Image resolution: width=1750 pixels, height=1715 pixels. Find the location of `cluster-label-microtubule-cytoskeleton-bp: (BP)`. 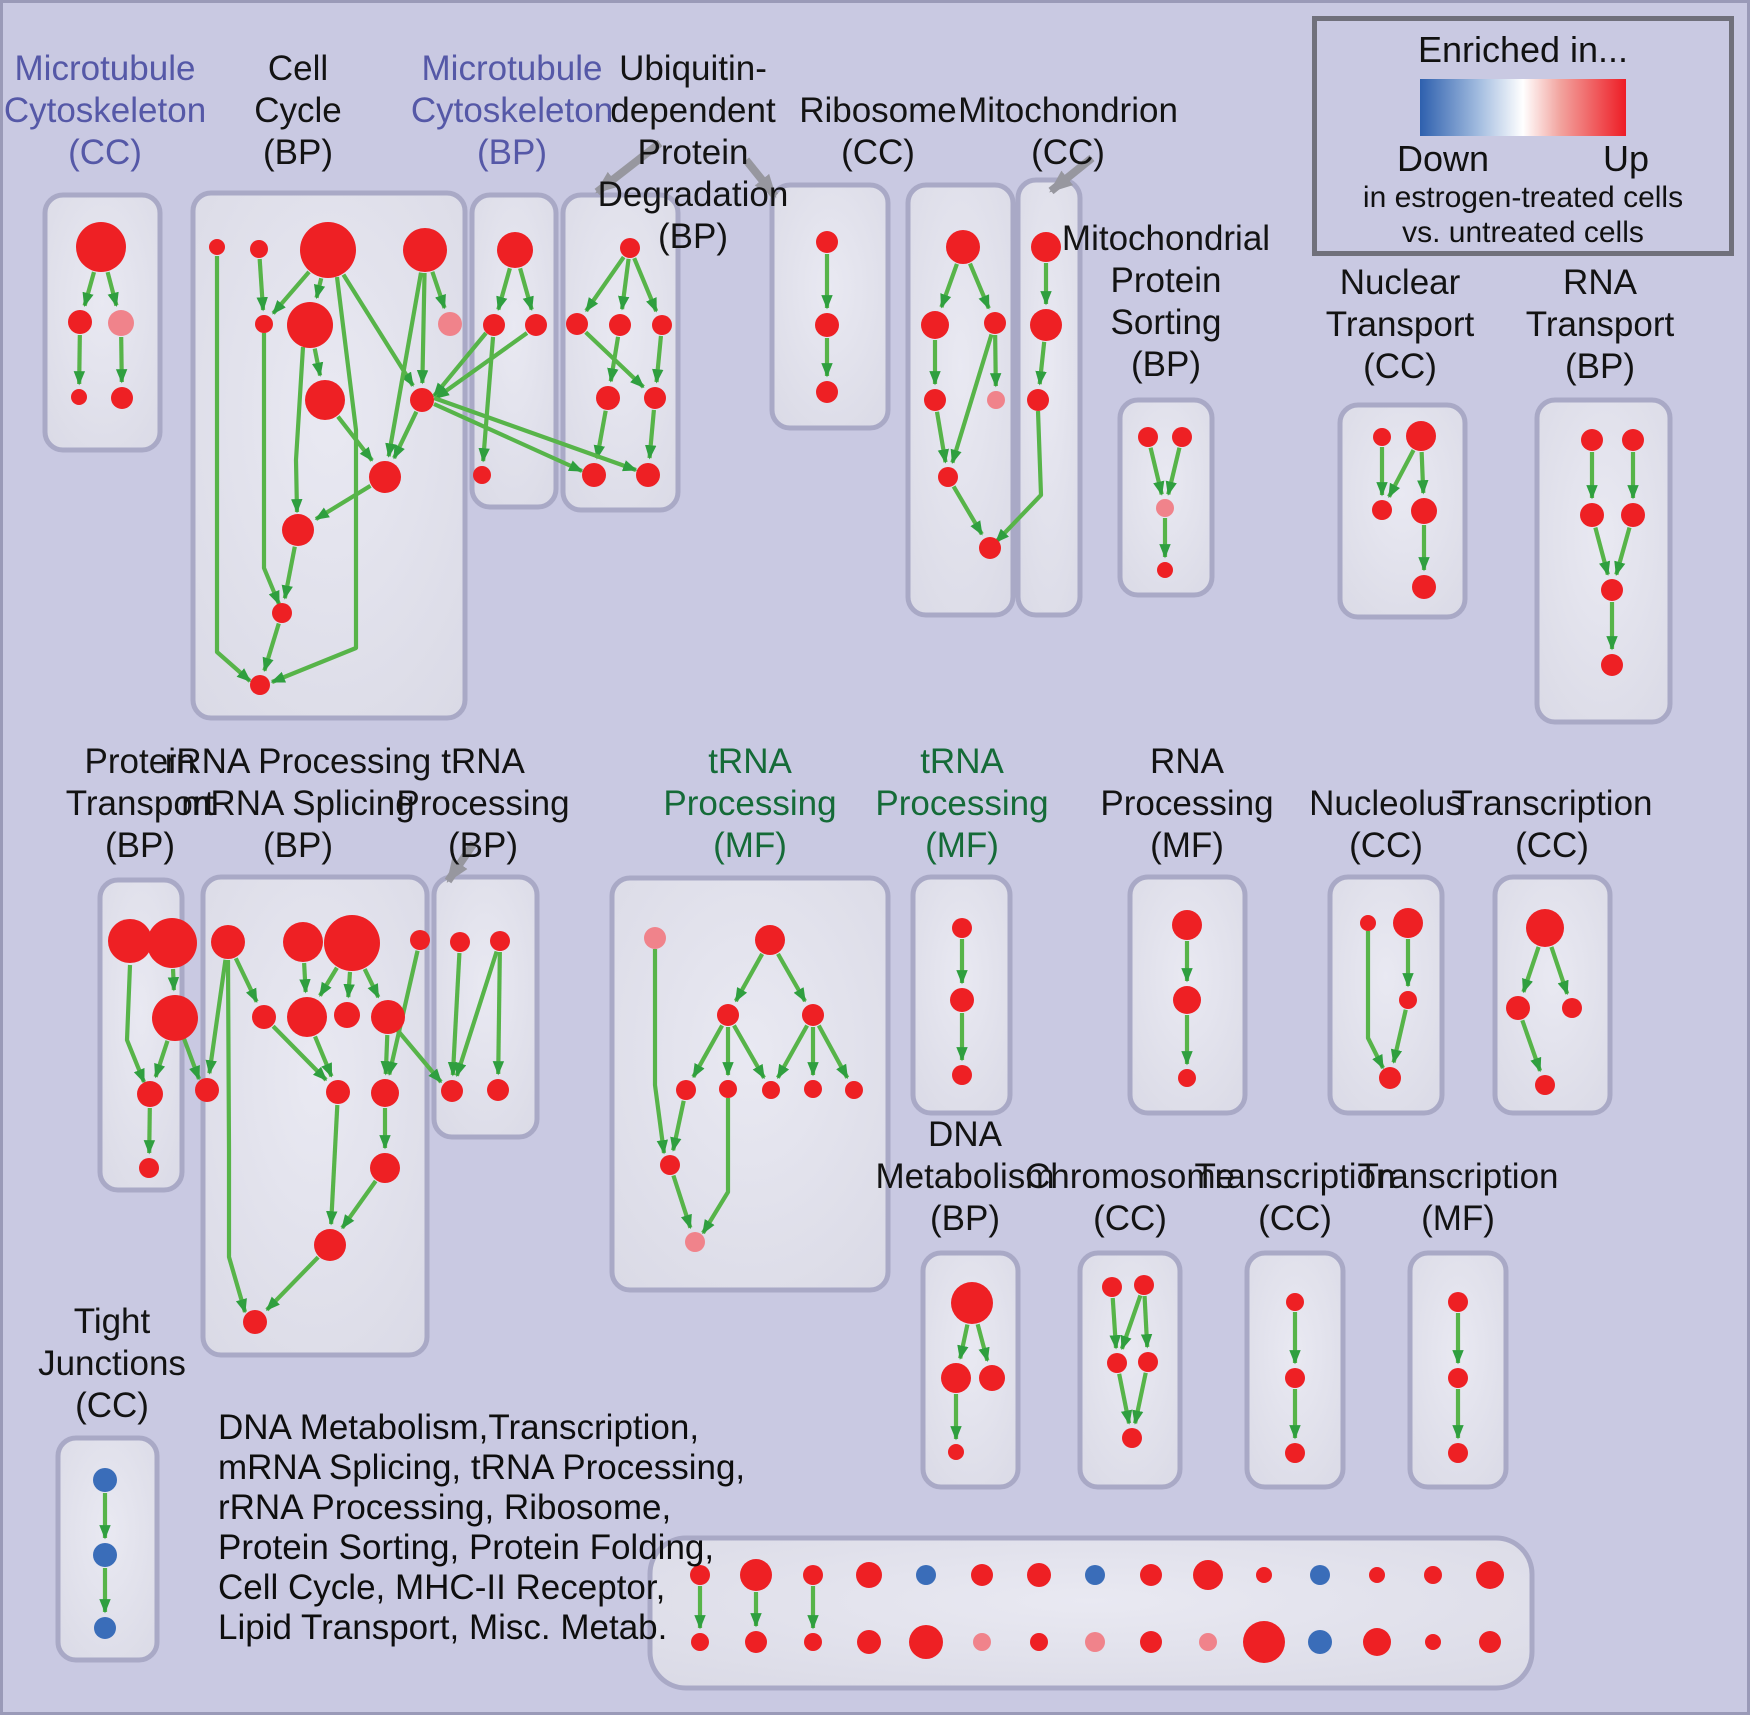

cluster-label-microtubule-cytoskeleton-bp: (BP) is located at coordinates (512, 152).